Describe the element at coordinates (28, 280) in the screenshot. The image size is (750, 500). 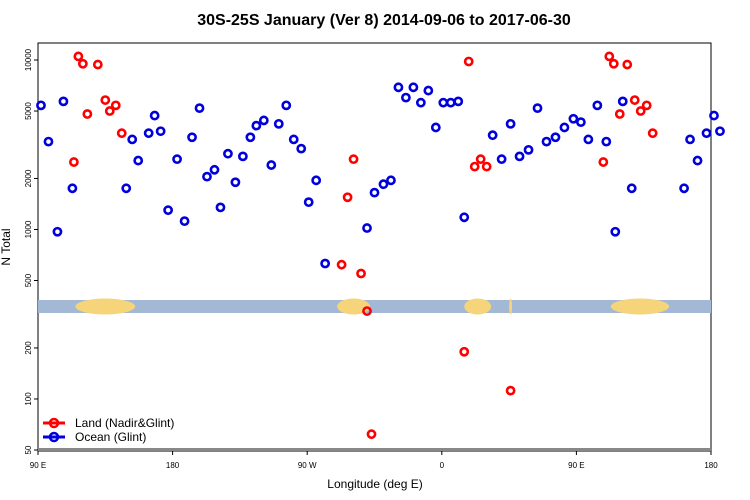
I see `y-tick-label: 500` at that location.